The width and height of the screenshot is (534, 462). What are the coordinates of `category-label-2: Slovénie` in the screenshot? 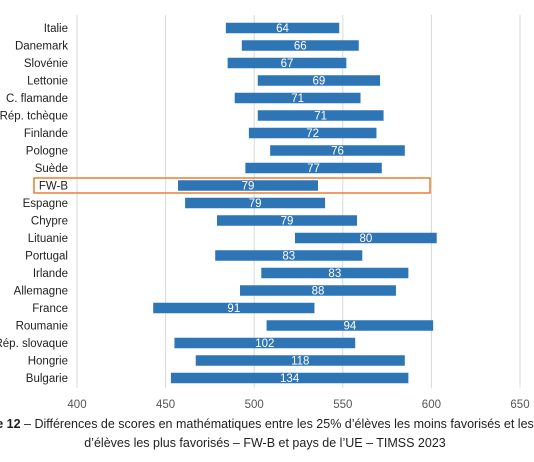 It's located at (46, 64).